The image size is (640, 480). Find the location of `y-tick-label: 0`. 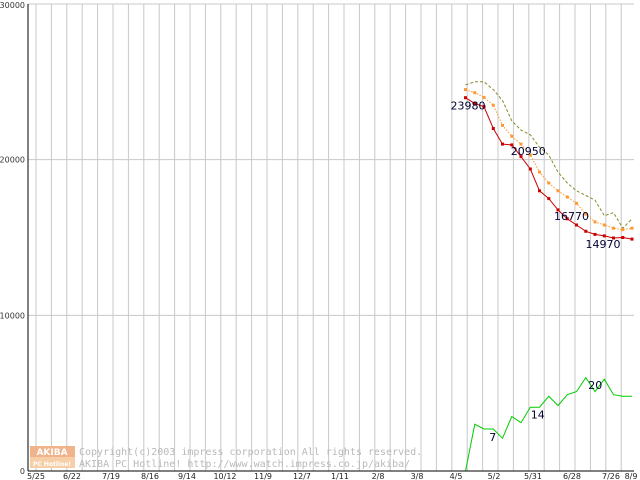

y-tick-label: 0 is located at coordinates (22, 471).